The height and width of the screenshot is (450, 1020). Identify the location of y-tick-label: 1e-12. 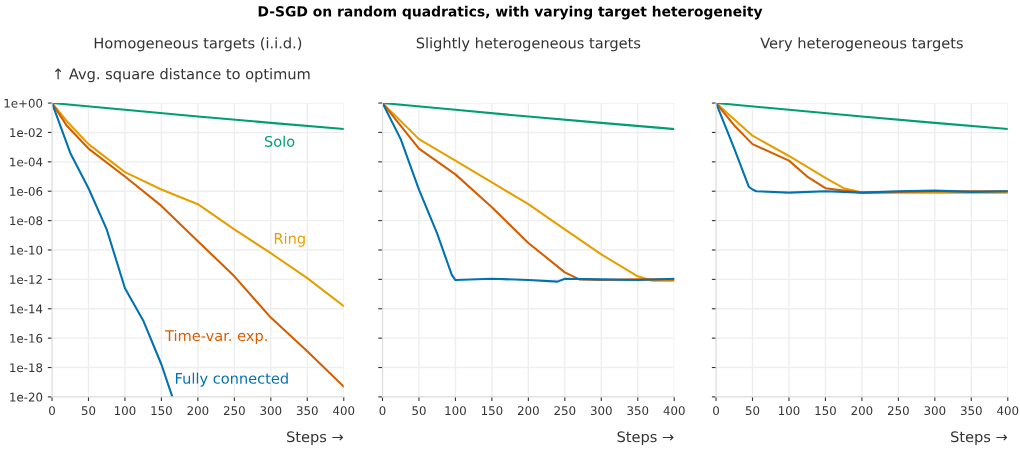
(26, 280).